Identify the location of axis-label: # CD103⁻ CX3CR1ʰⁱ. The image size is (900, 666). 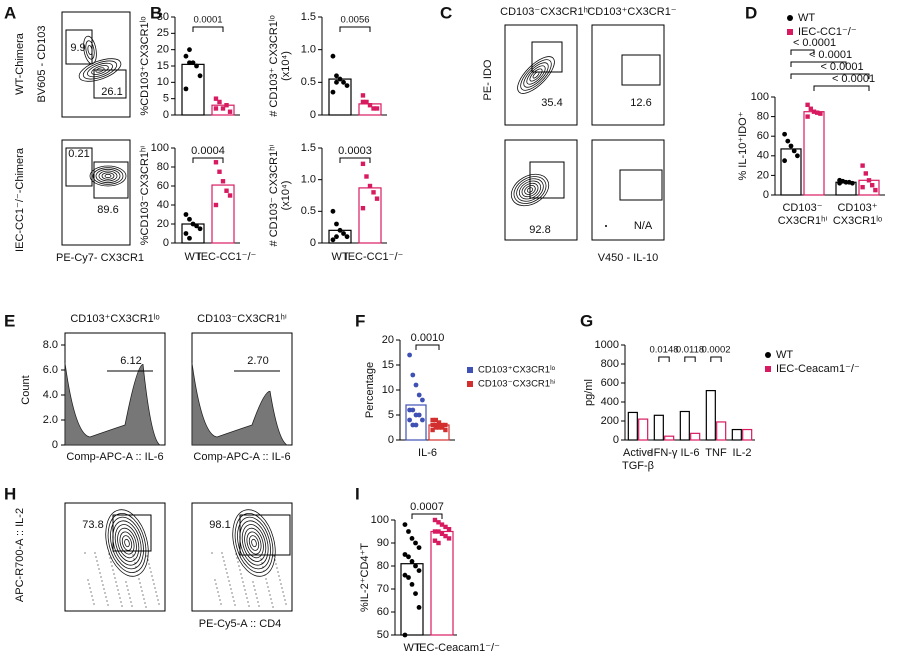
(274, 196).